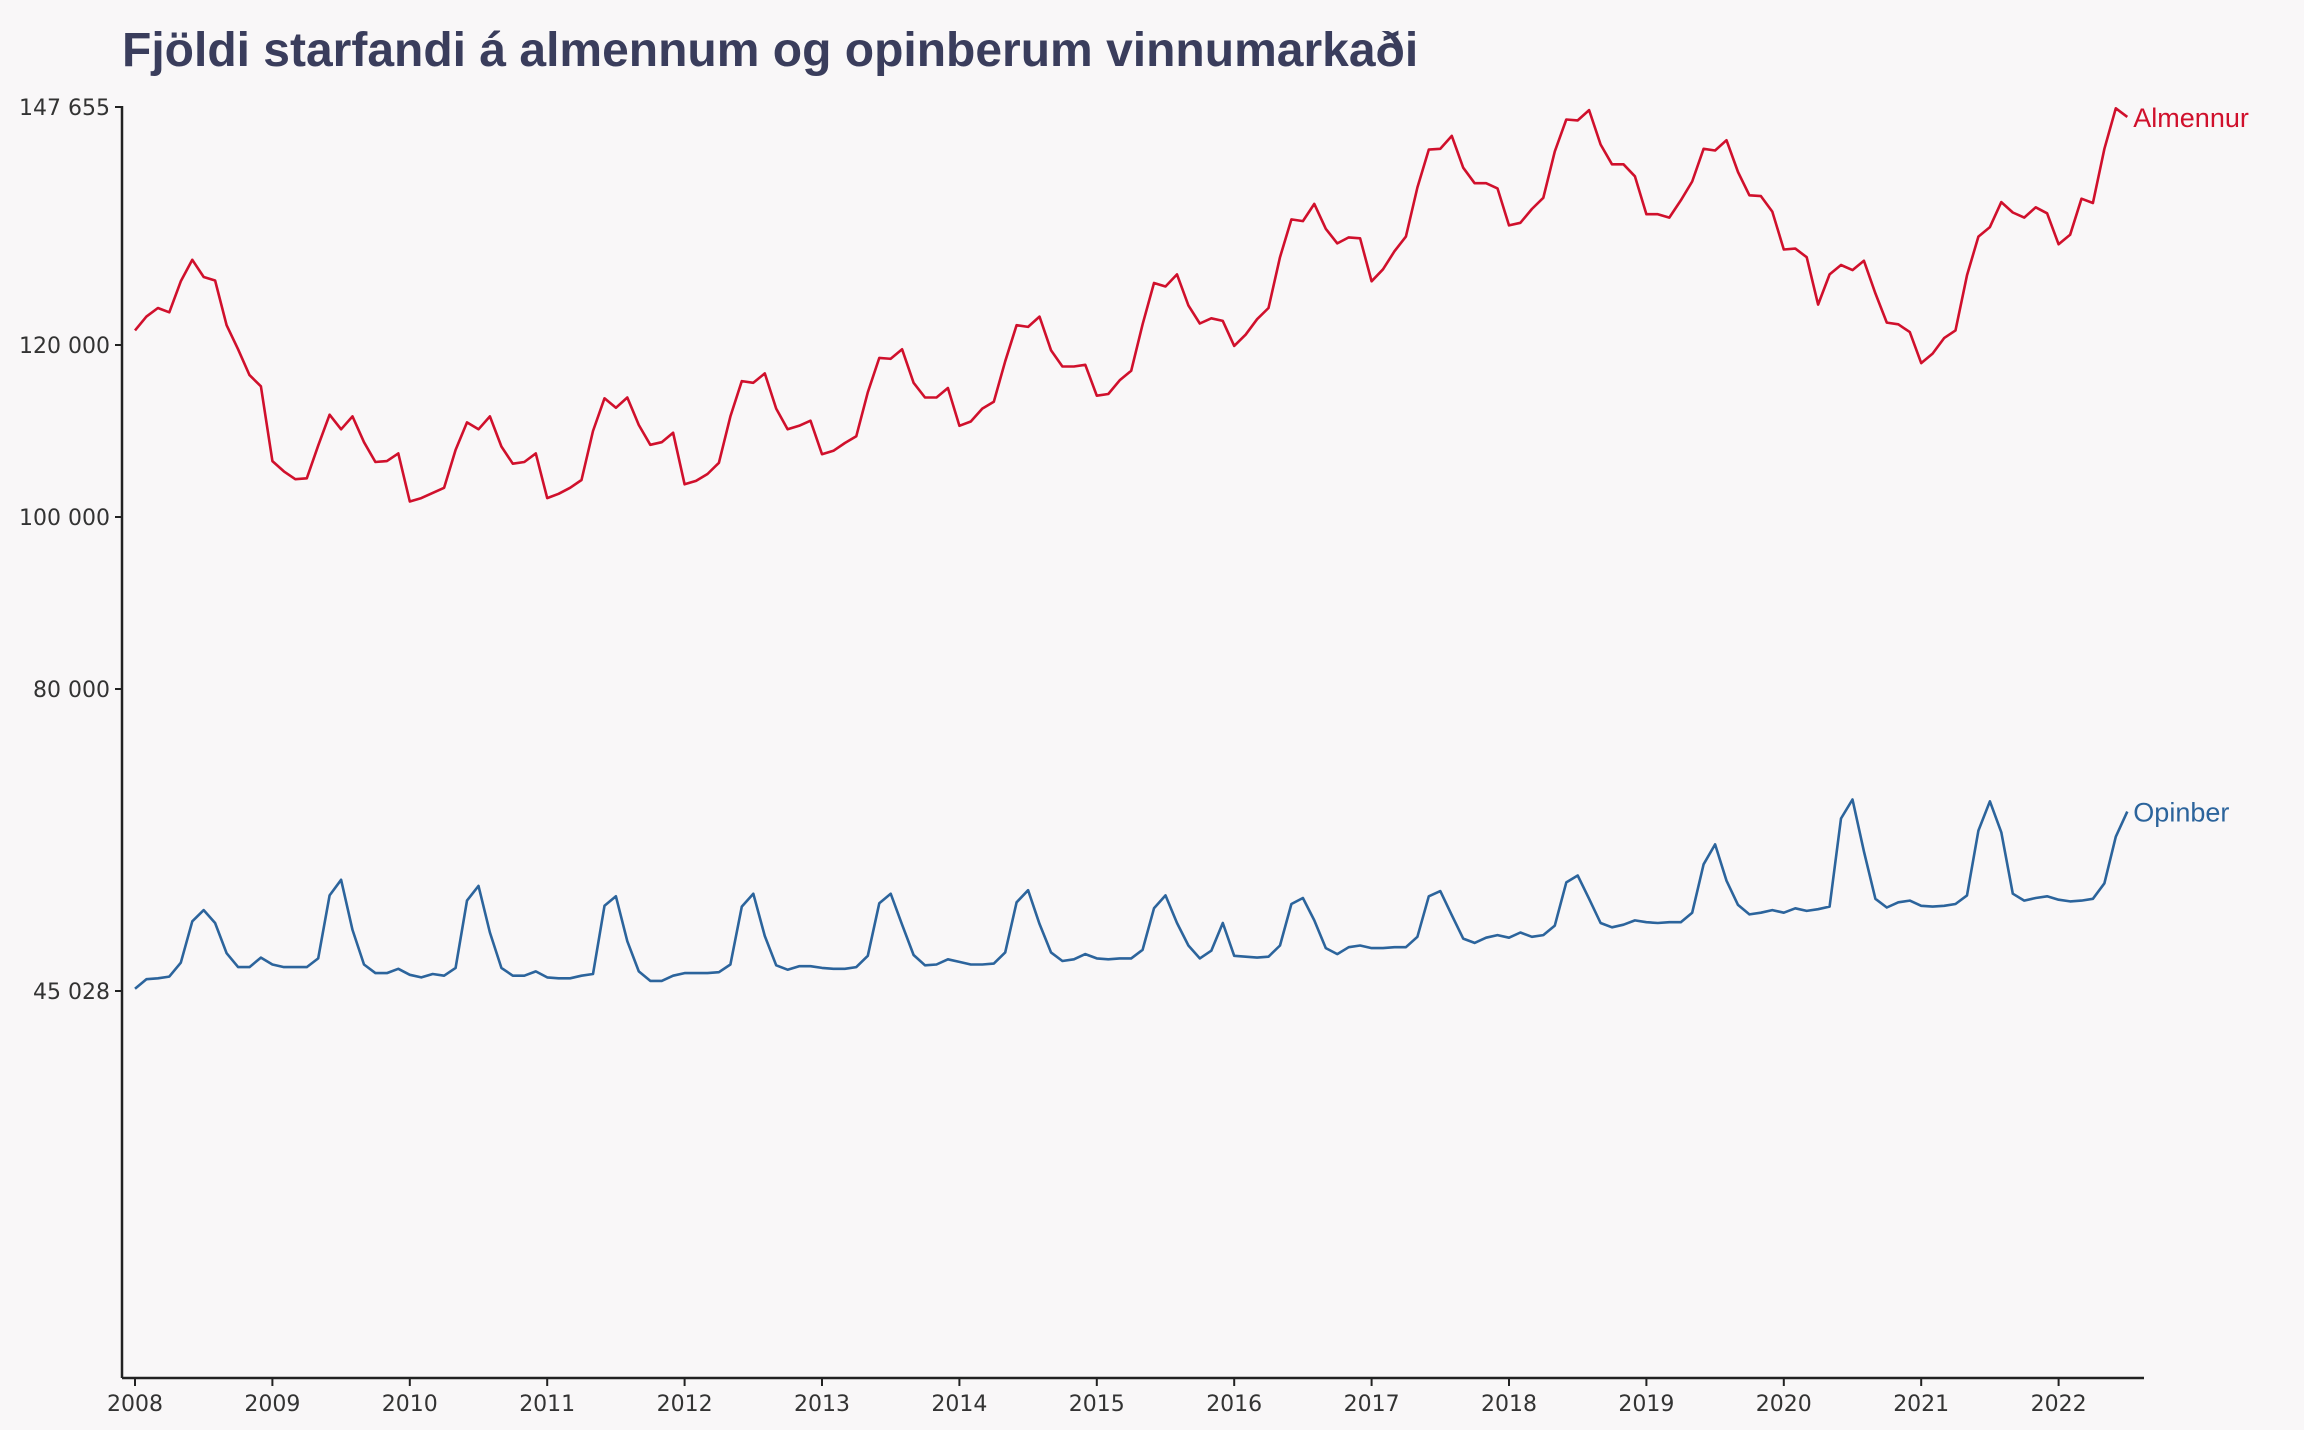 This screenshot has height=1430, width=2304. I want to click on x-tick-label: 2015, so click(1097, 1404).